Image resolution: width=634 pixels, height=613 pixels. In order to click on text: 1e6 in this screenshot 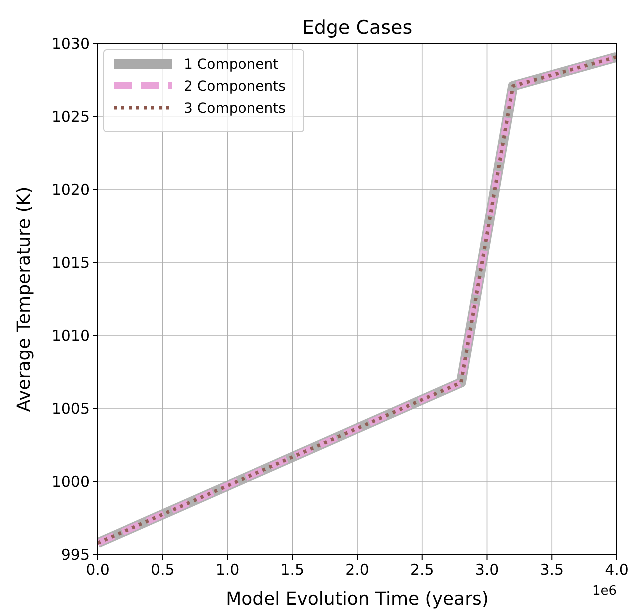, I will do `click(604, 591)`.